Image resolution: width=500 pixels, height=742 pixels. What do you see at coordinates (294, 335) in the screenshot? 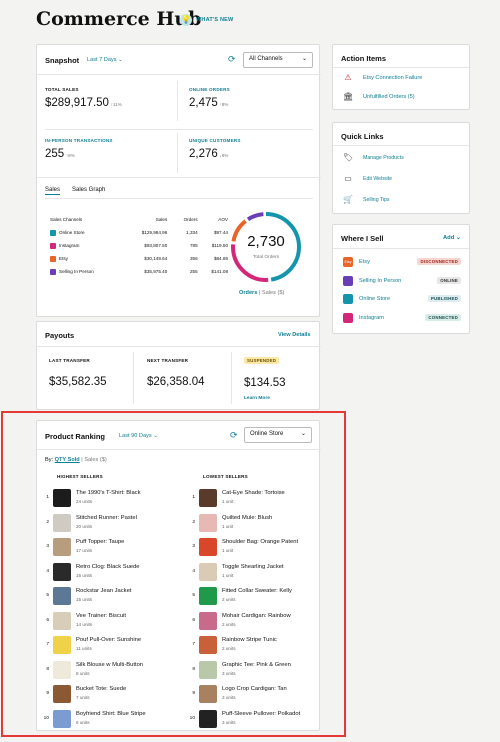
I see `view-details-link: View Details` at bounding box center [294, 335].